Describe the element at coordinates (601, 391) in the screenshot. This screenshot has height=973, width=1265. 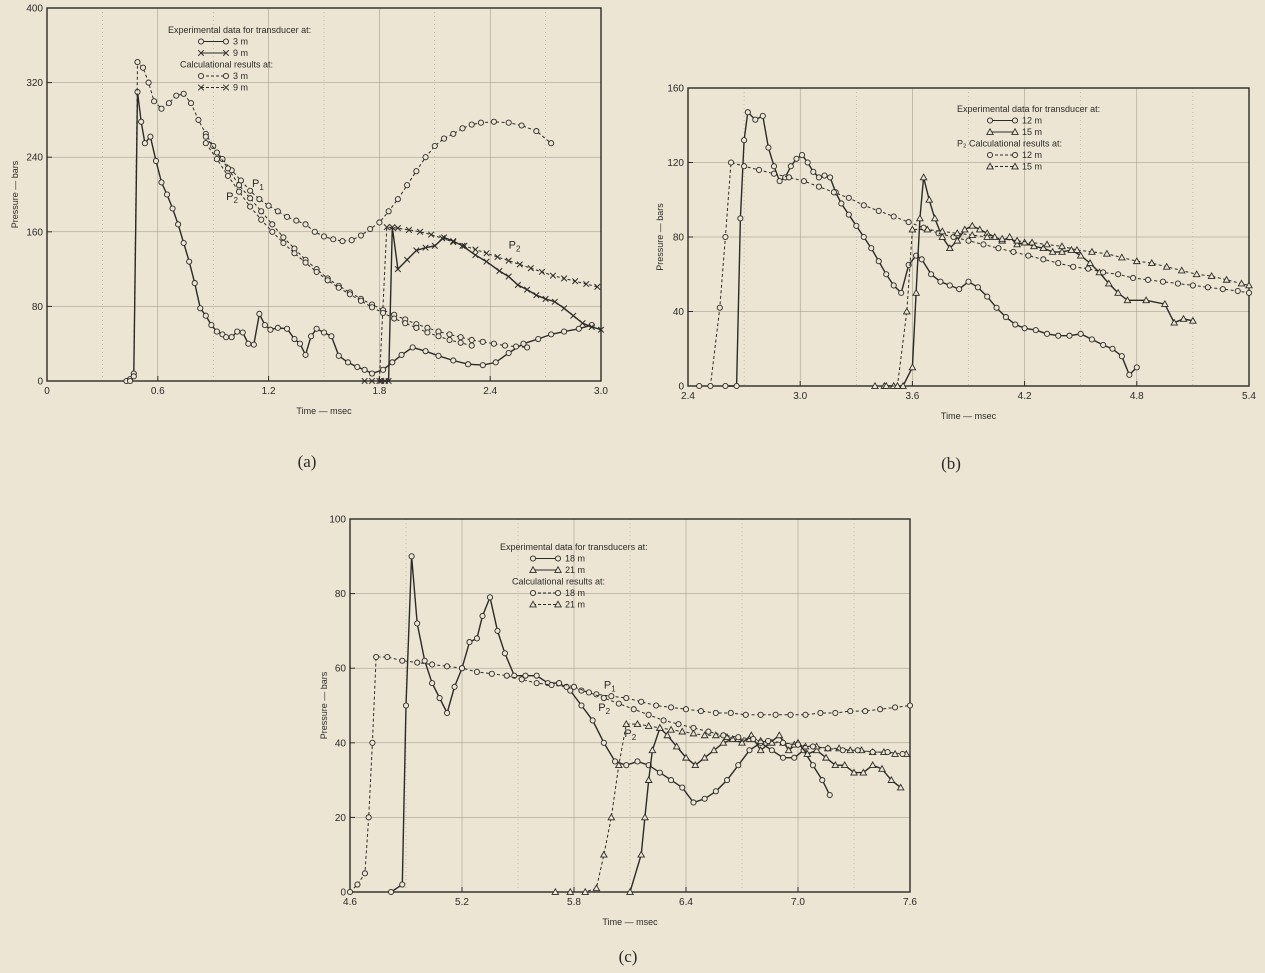
I see `x-tick-label: 3.0` at that location.